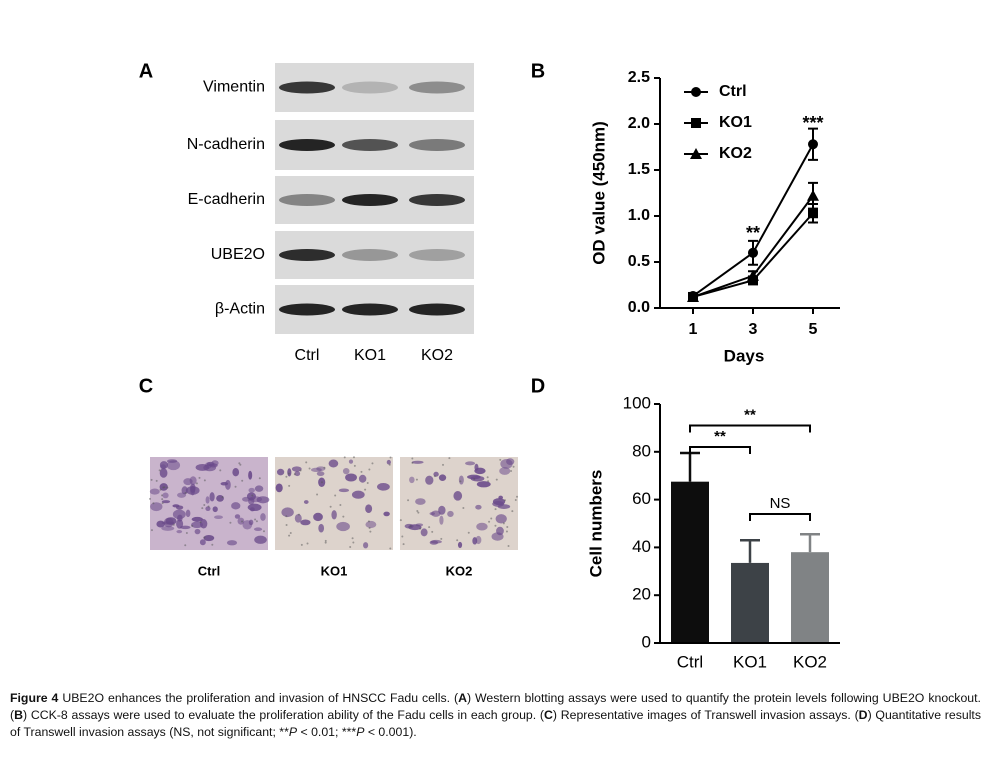 The height and width of the screenshot is (766, 991). Describe the element at coordinates (646, 641) in the screenshot. I see `y-tick-label: 0` at that location.